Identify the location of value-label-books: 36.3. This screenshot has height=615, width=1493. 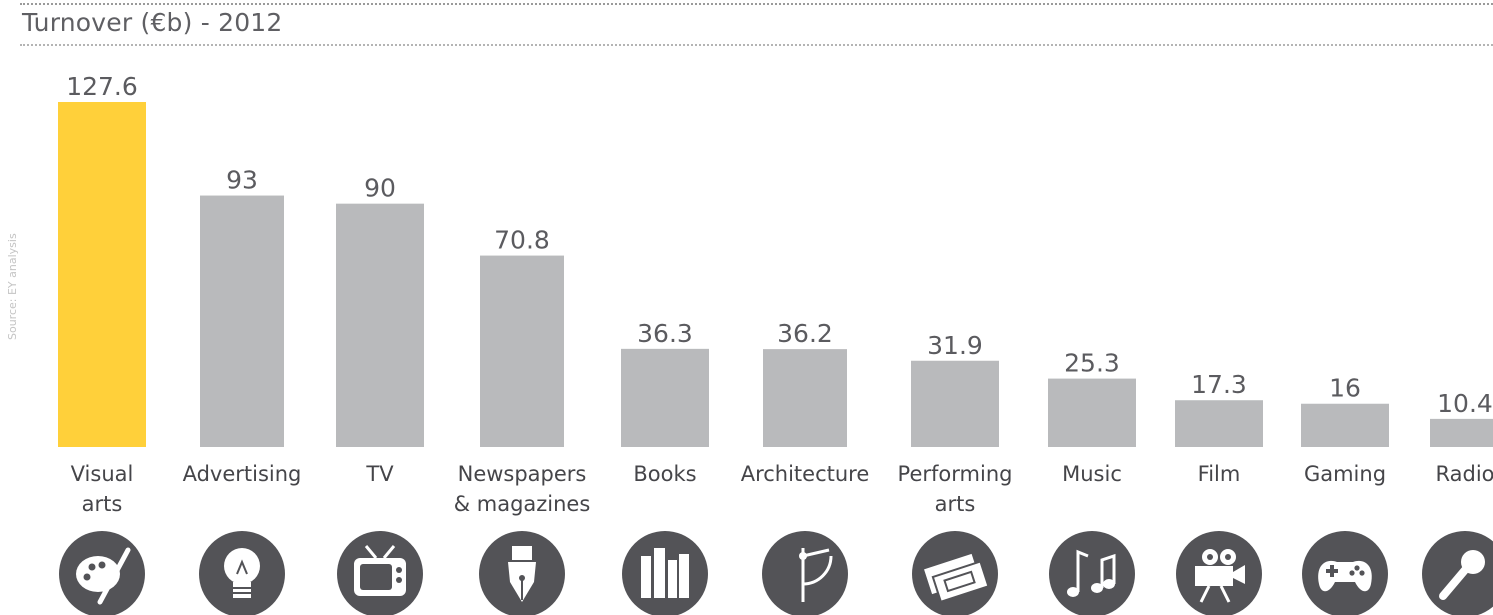
(665, 333).